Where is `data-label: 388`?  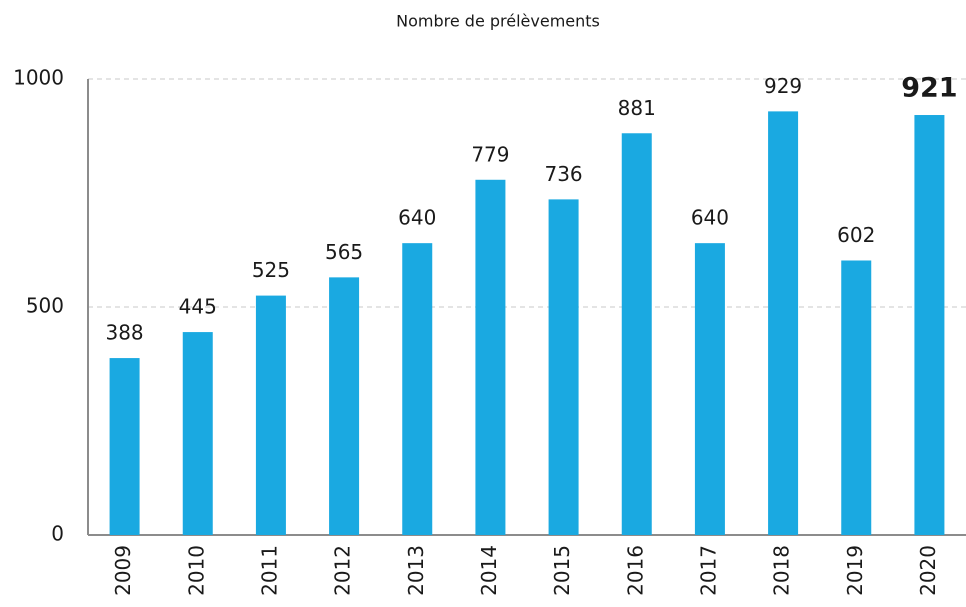 data-label: 388 is located at coordinates (124, 333).